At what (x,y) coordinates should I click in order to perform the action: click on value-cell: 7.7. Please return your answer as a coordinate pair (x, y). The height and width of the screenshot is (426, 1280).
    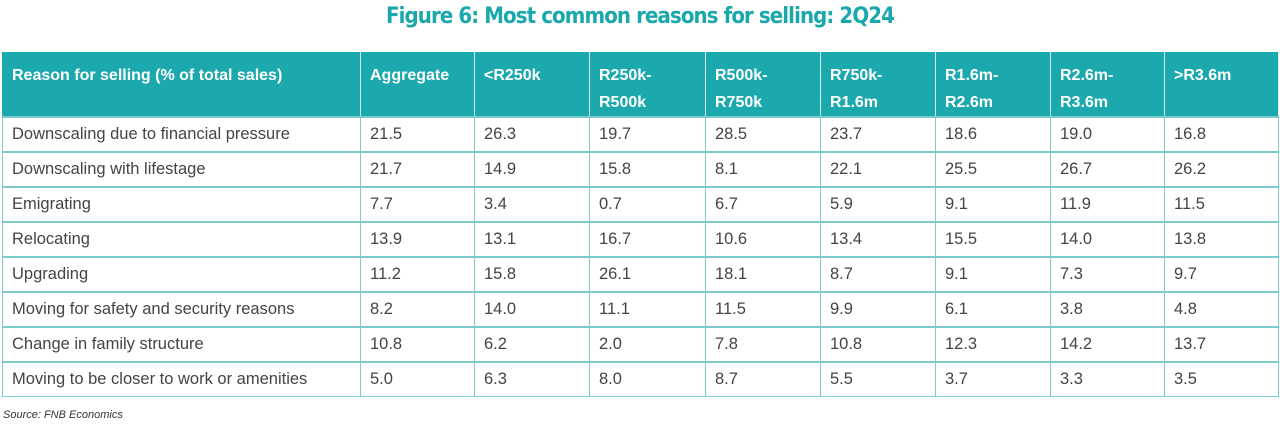
    Looking at the image, I should click on (417, 204).